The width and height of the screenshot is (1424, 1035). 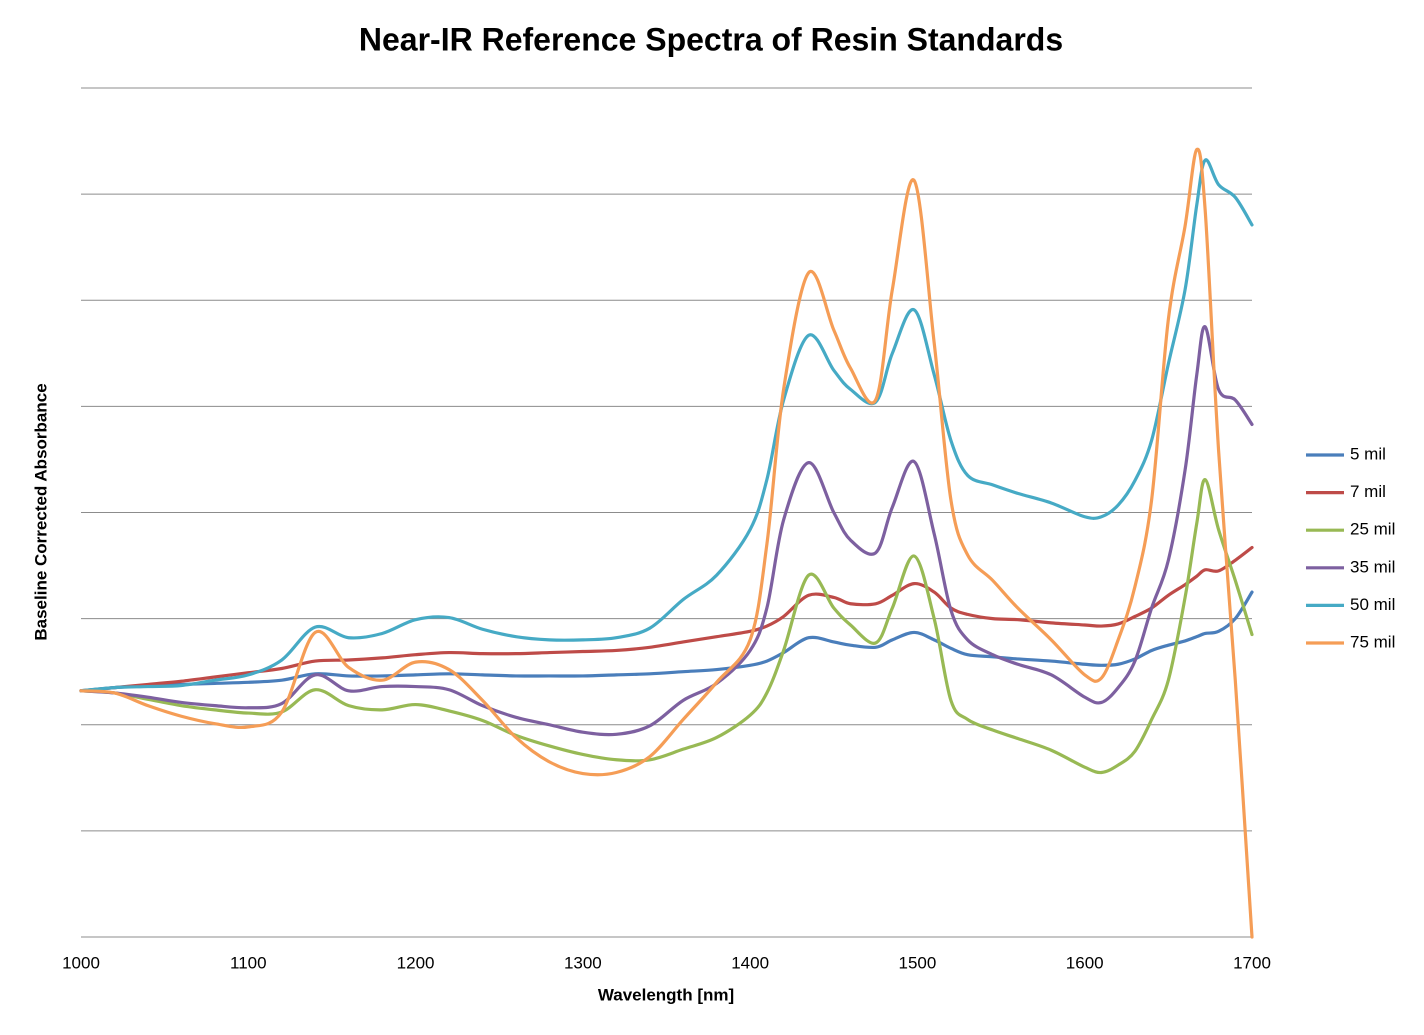 I want to click on x-tick-label: 1400, so click(x=750, y=962).